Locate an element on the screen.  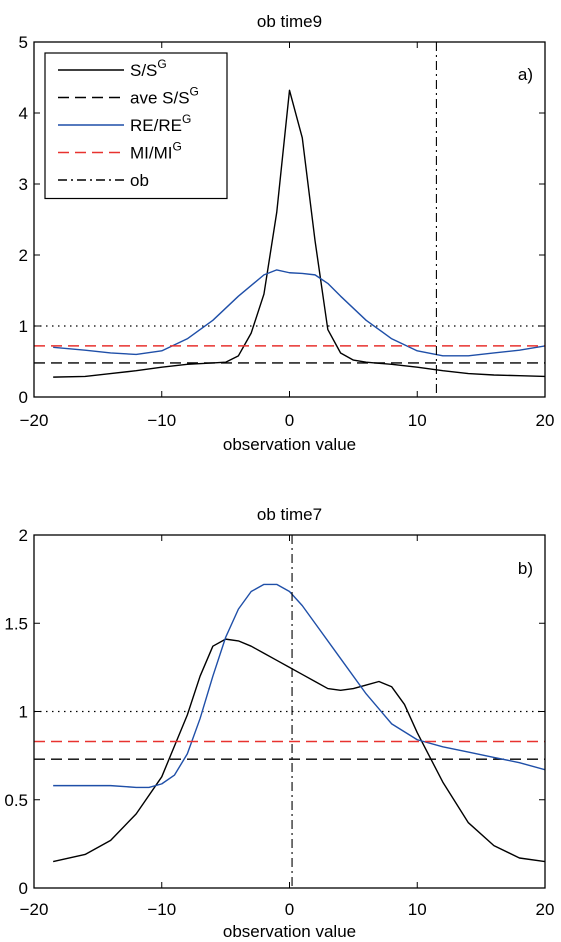
y-tick-label: 4 is located at coordinates (23, 113).